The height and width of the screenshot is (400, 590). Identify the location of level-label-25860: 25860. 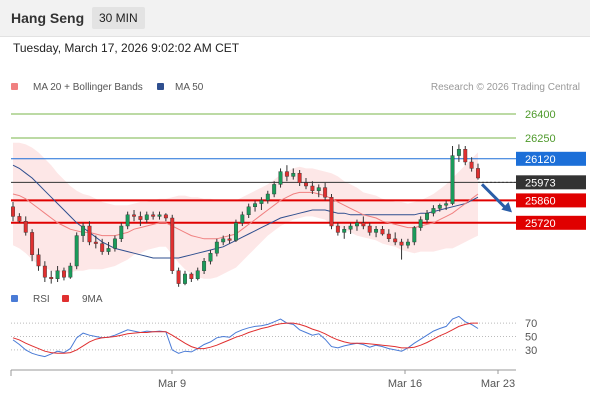
(540, 201).